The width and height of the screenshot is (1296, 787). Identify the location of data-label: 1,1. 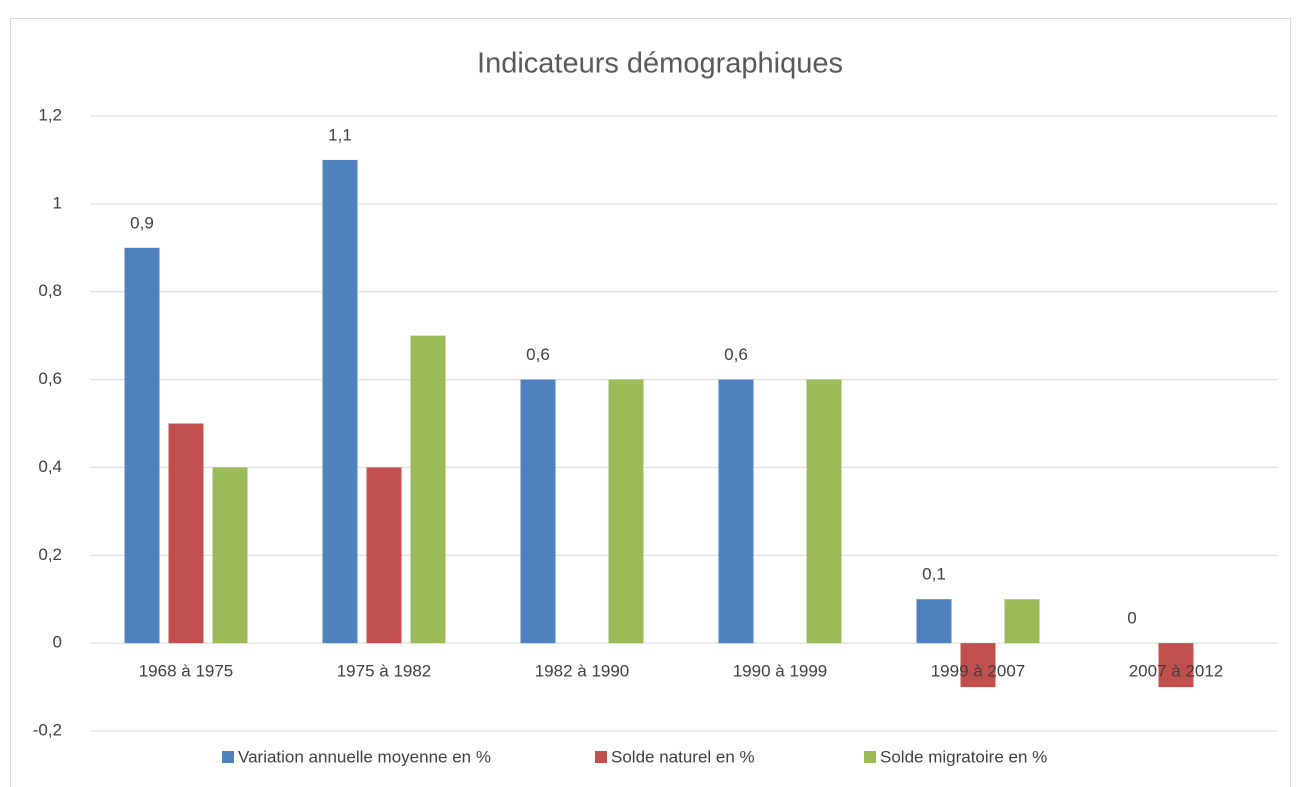
(340, 134).